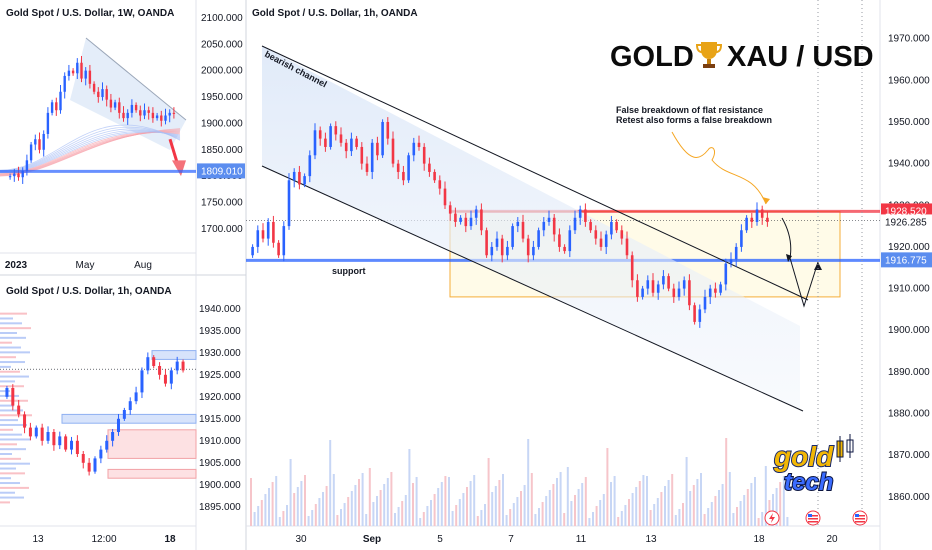 The height and width of the screenshot is (550, 932). Describe the element at coordinates (220, 353) in the screenshot. I see `hourly-small-y-tick: 1930.000` at that location.